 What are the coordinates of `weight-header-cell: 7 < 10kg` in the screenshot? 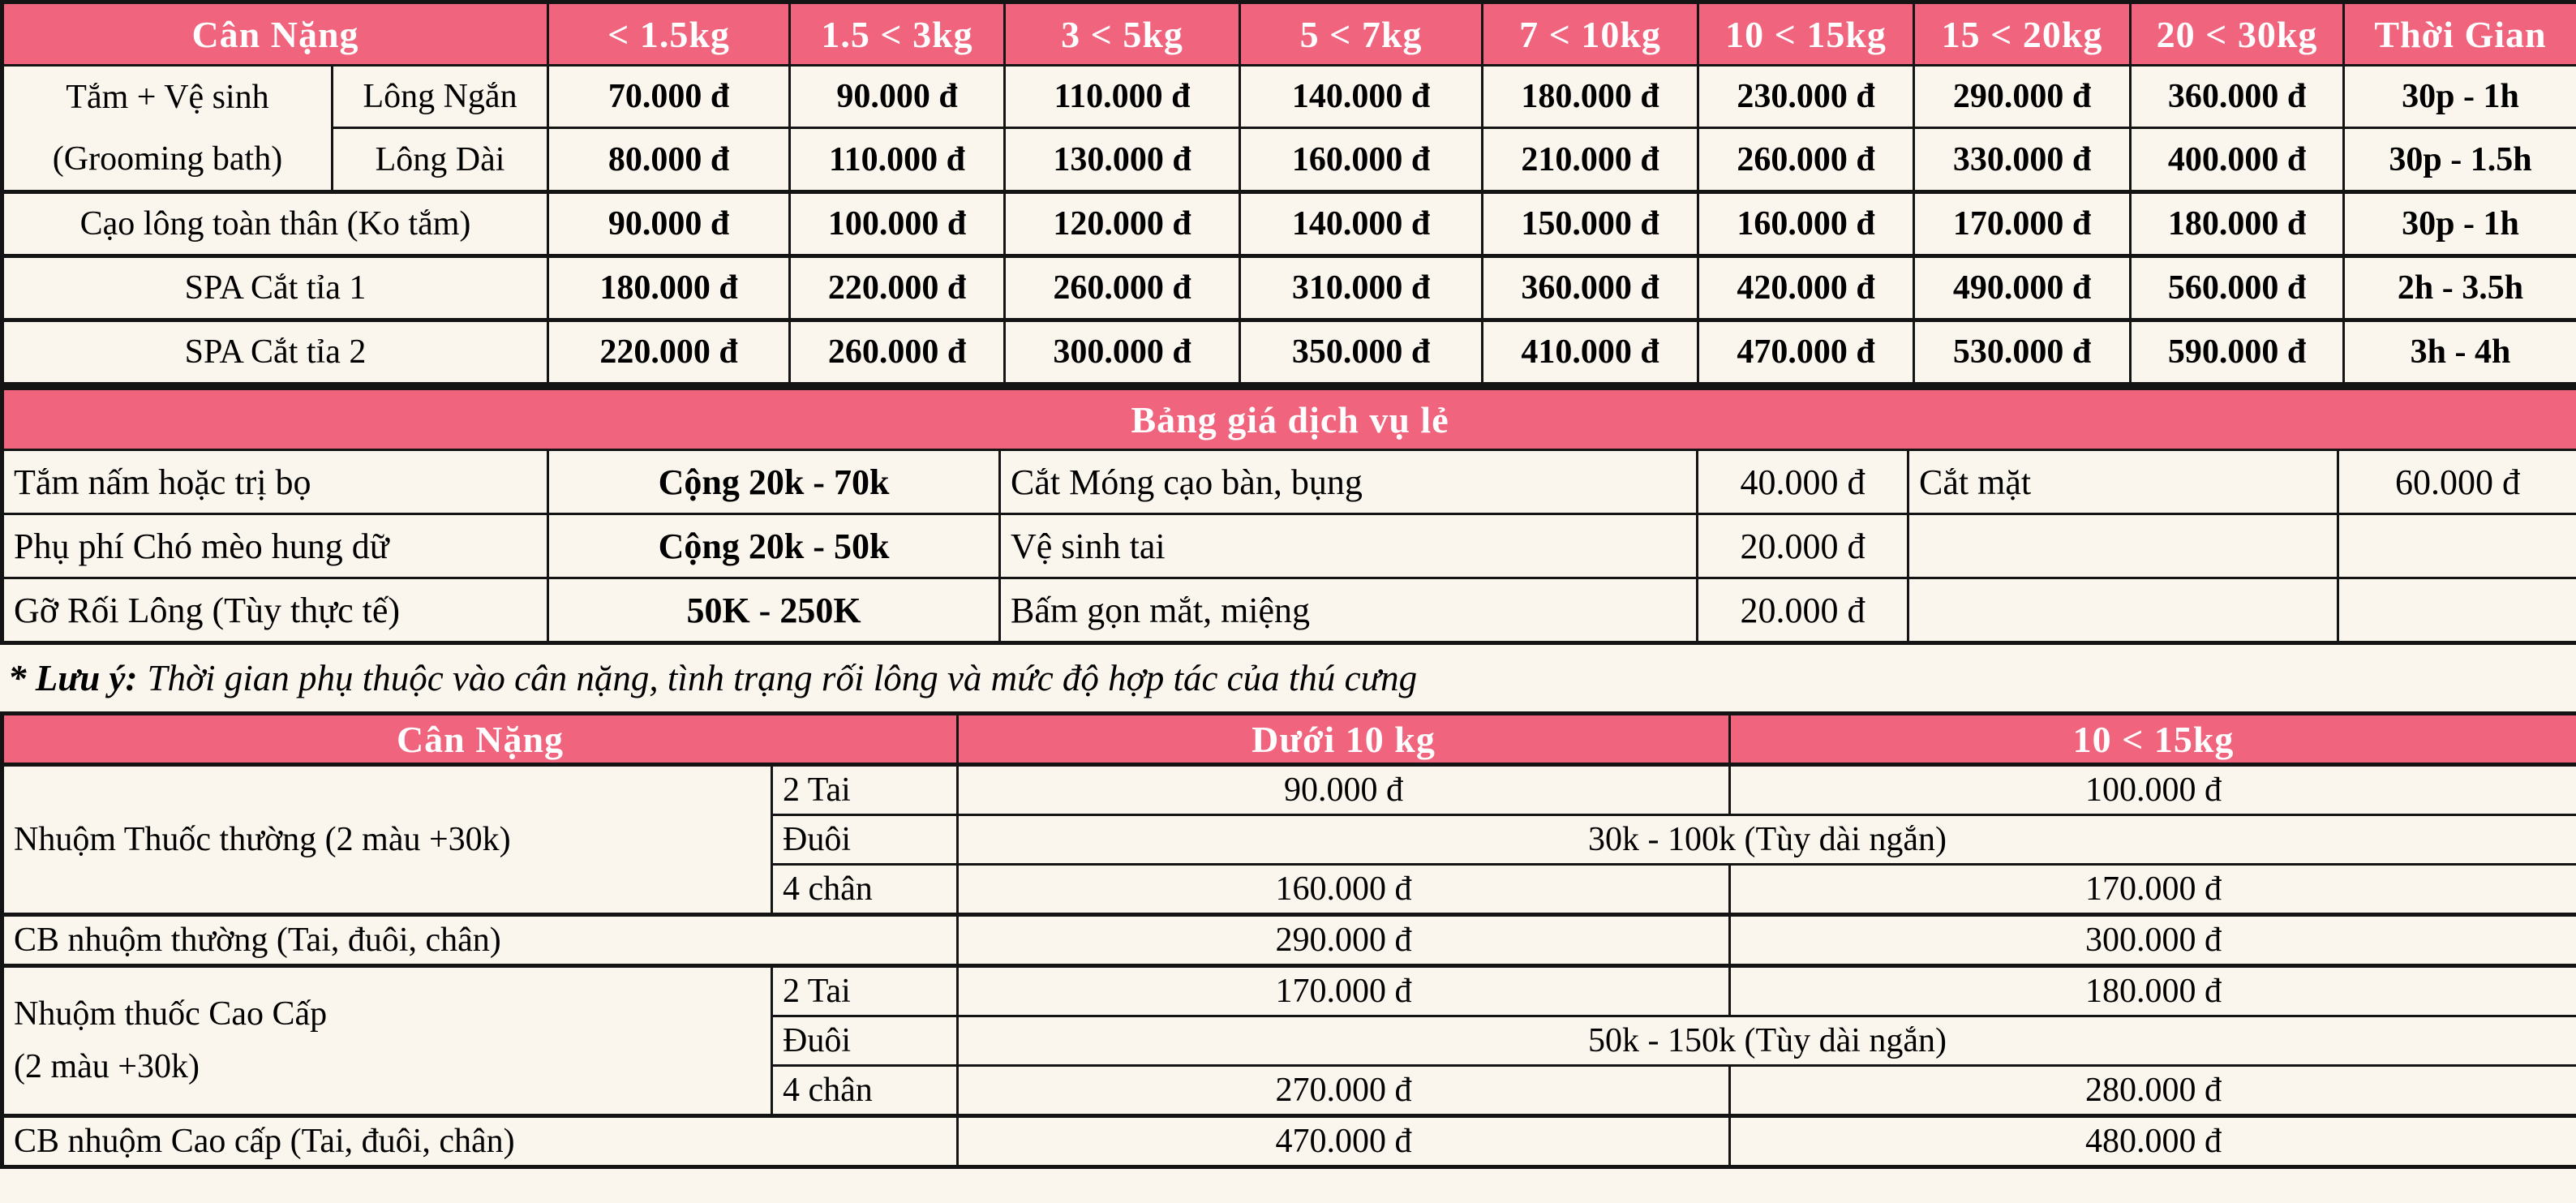 It's located at (1590, 34).